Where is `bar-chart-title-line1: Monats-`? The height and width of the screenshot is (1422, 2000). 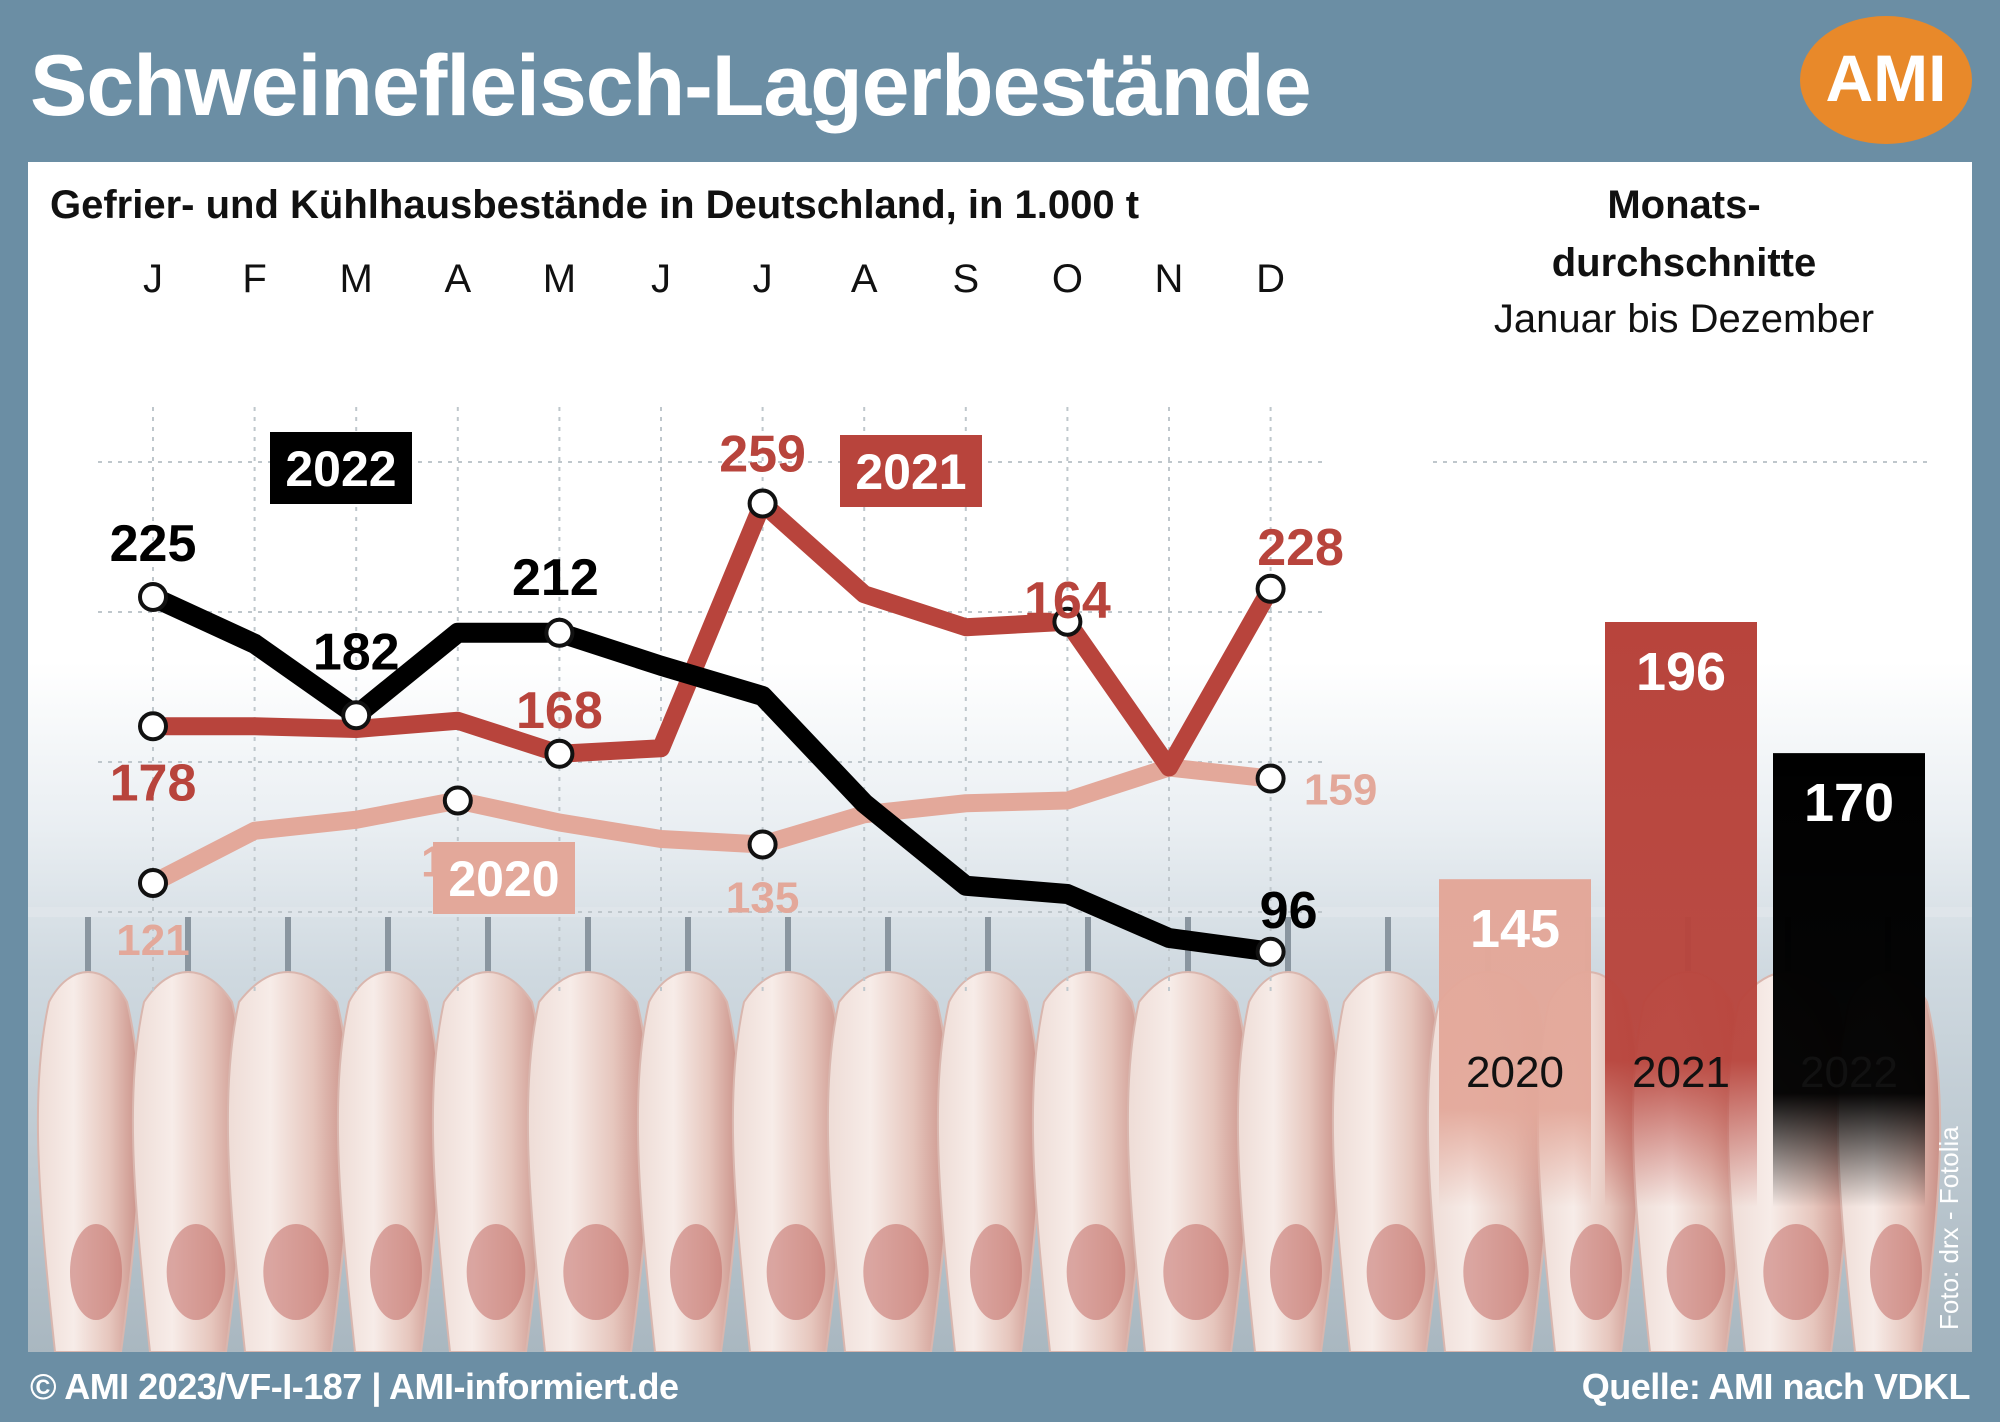 bar-chart-title-line1: Monats- is located at coordinates (1683, 205).